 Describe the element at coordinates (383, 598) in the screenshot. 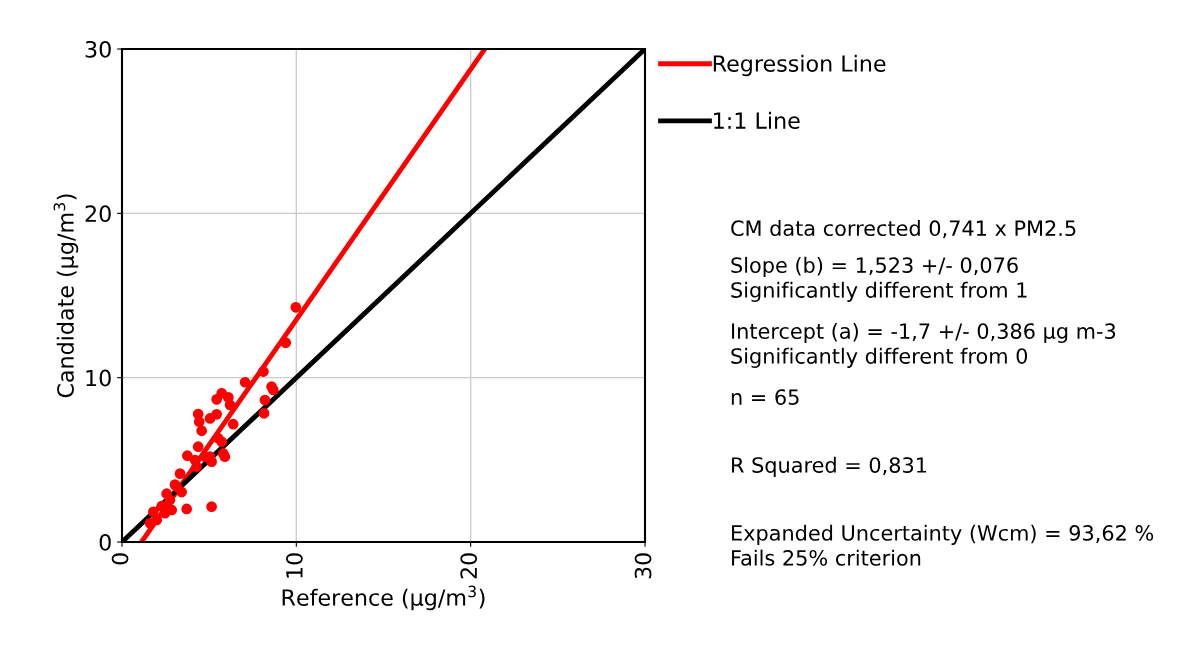

I see `x-axis-title: Reference (µg/m$^{3}$)` at that location.